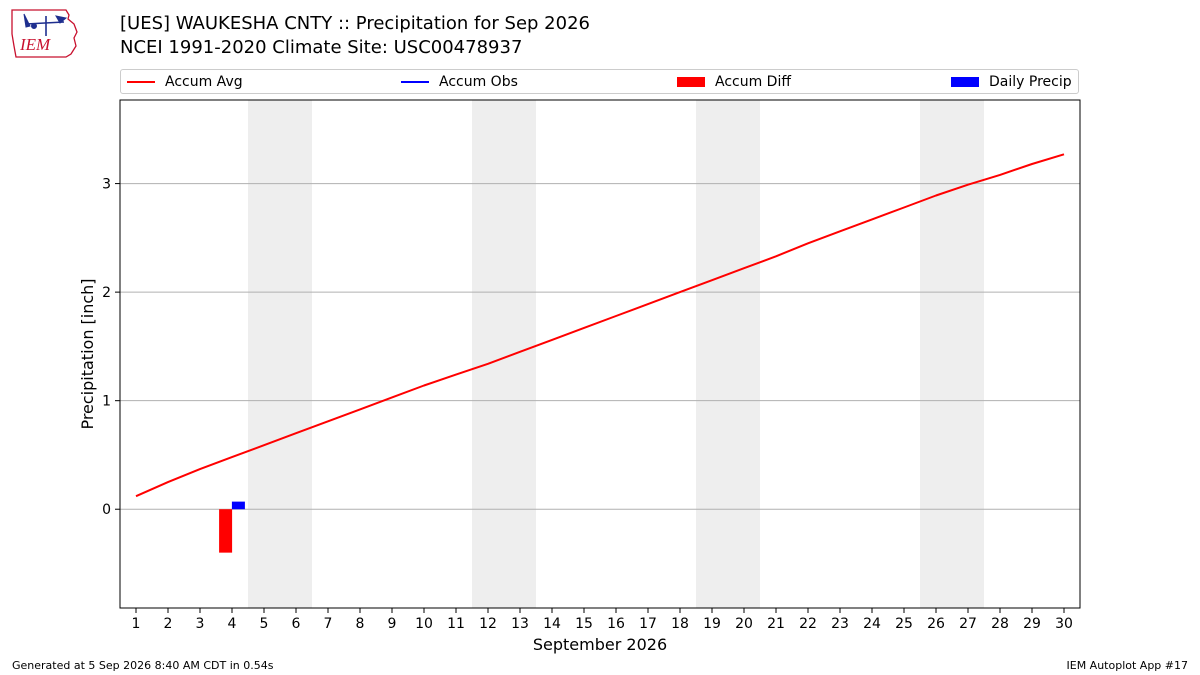  Describe the element at coordinates (1030, 81) in the screenshot. I see `legend-label: Daily Precip` at that location.